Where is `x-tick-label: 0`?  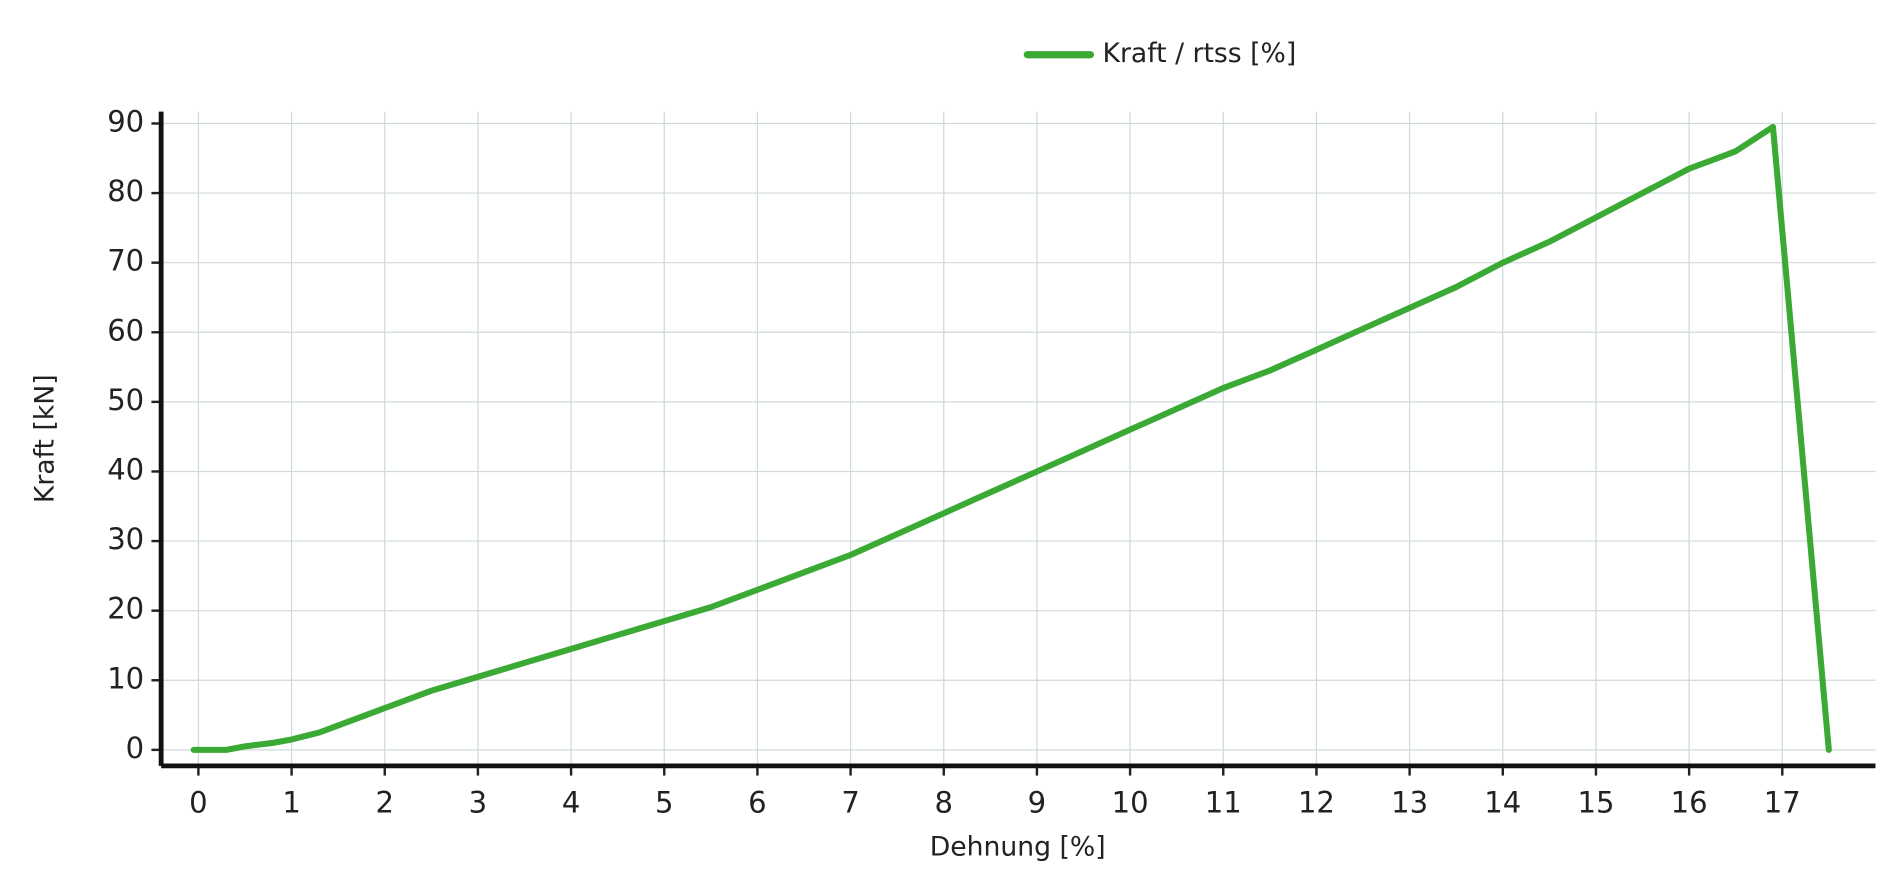
x-tick-label: 0 is located at coordinates (198, 803).